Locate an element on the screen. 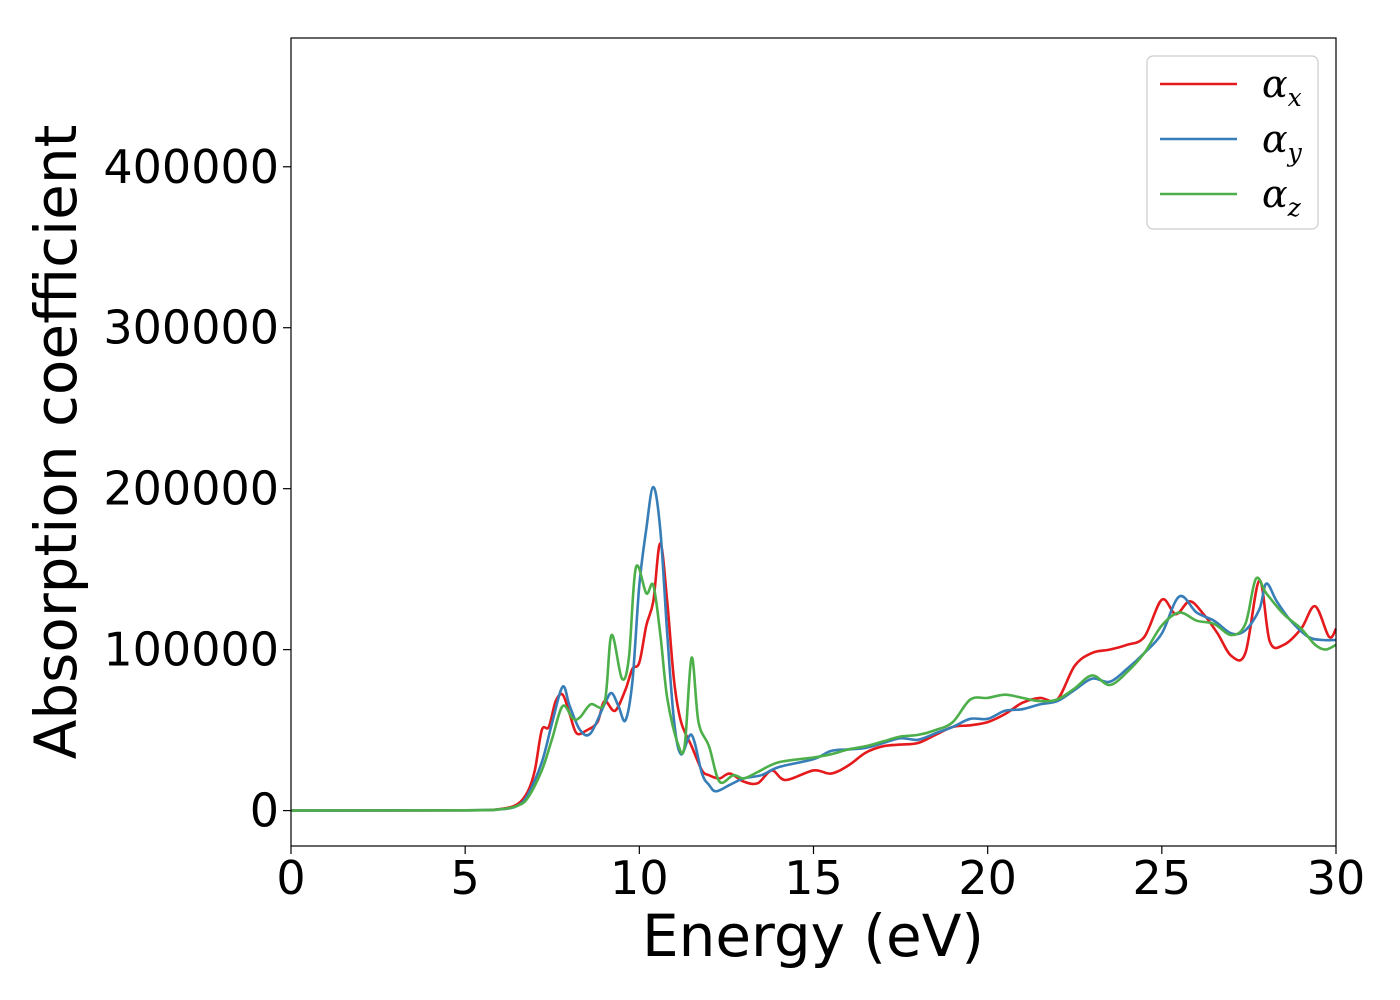 Image resolution: width=1400 pixels, height=1000 pixels. x-tick-label: 30 is located at coordinates (1336, 878).